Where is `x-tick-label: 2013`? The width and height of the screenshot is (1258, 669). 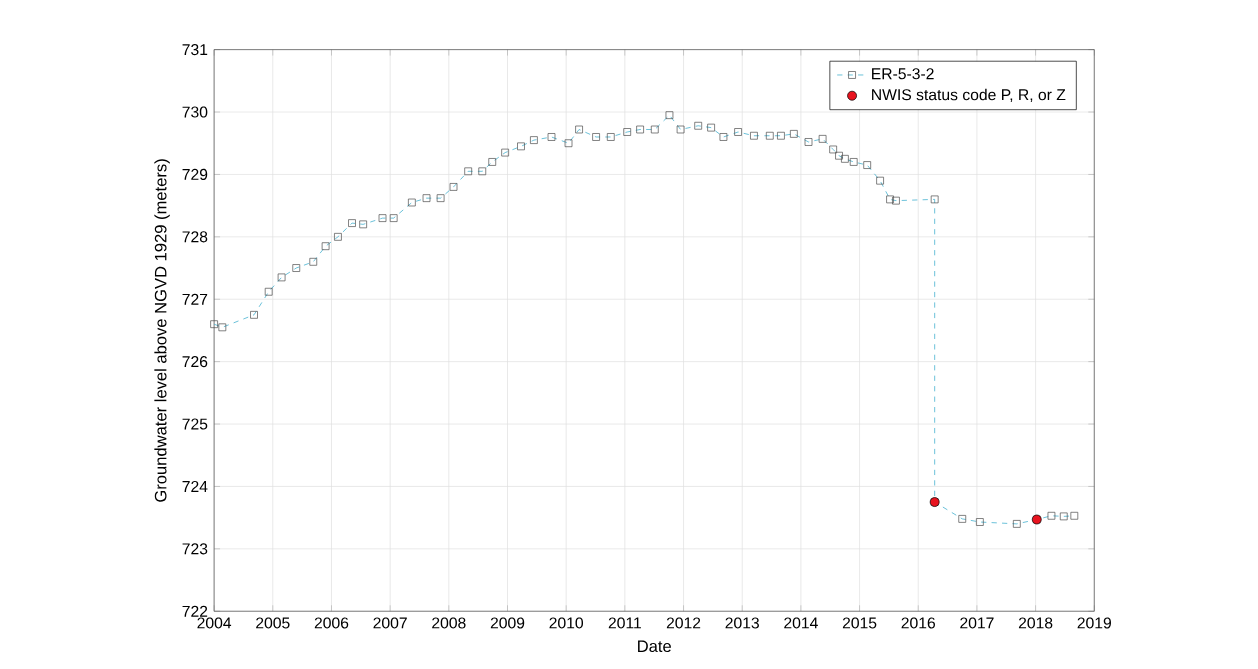 x-tick-label: 2013 is located at coordinates (742, 623).